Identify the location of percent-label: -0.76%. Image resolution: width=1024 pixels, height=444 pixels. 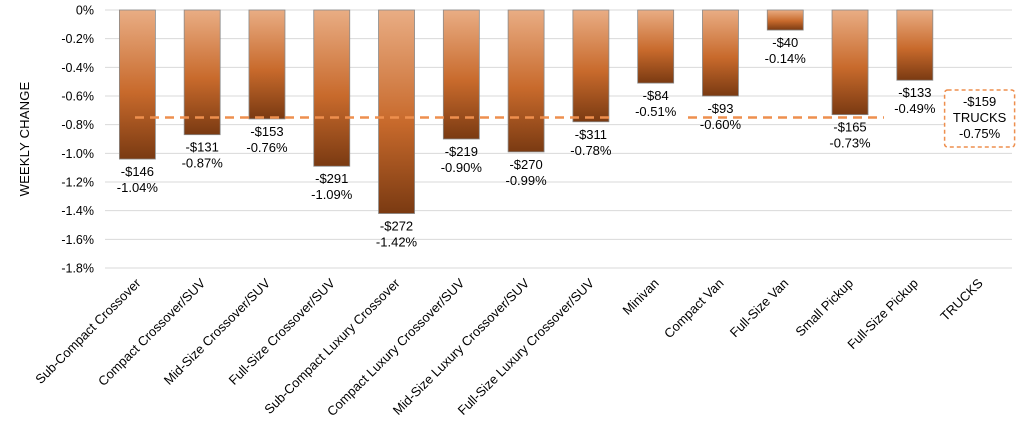
(267, 147).